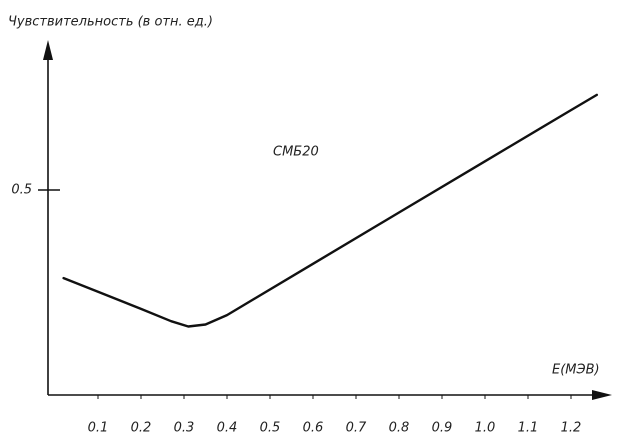 Image resolution: width=621 pixels, height=443 pixels. Describe the element at coordinates (296, 152) in the screenshot. I see `annotation: СМБ20` at that location.